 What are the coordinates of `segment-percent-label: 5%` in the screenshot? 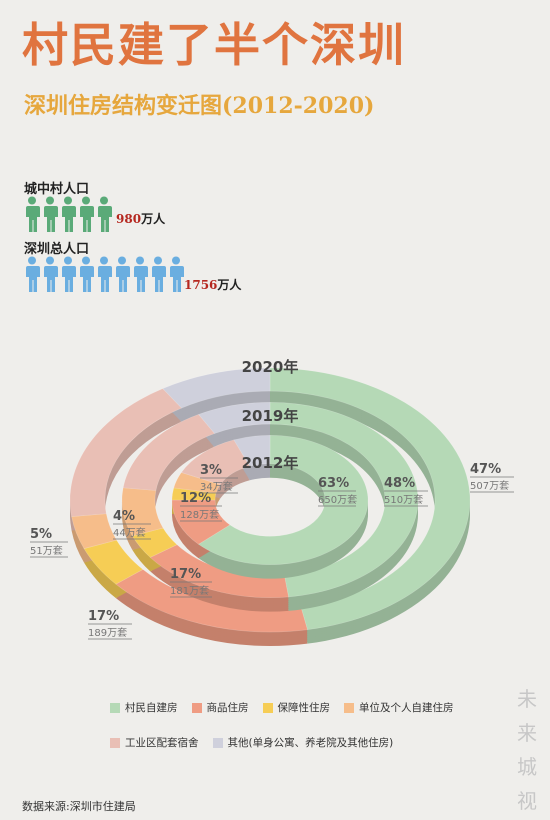 It's located at (41, 534).